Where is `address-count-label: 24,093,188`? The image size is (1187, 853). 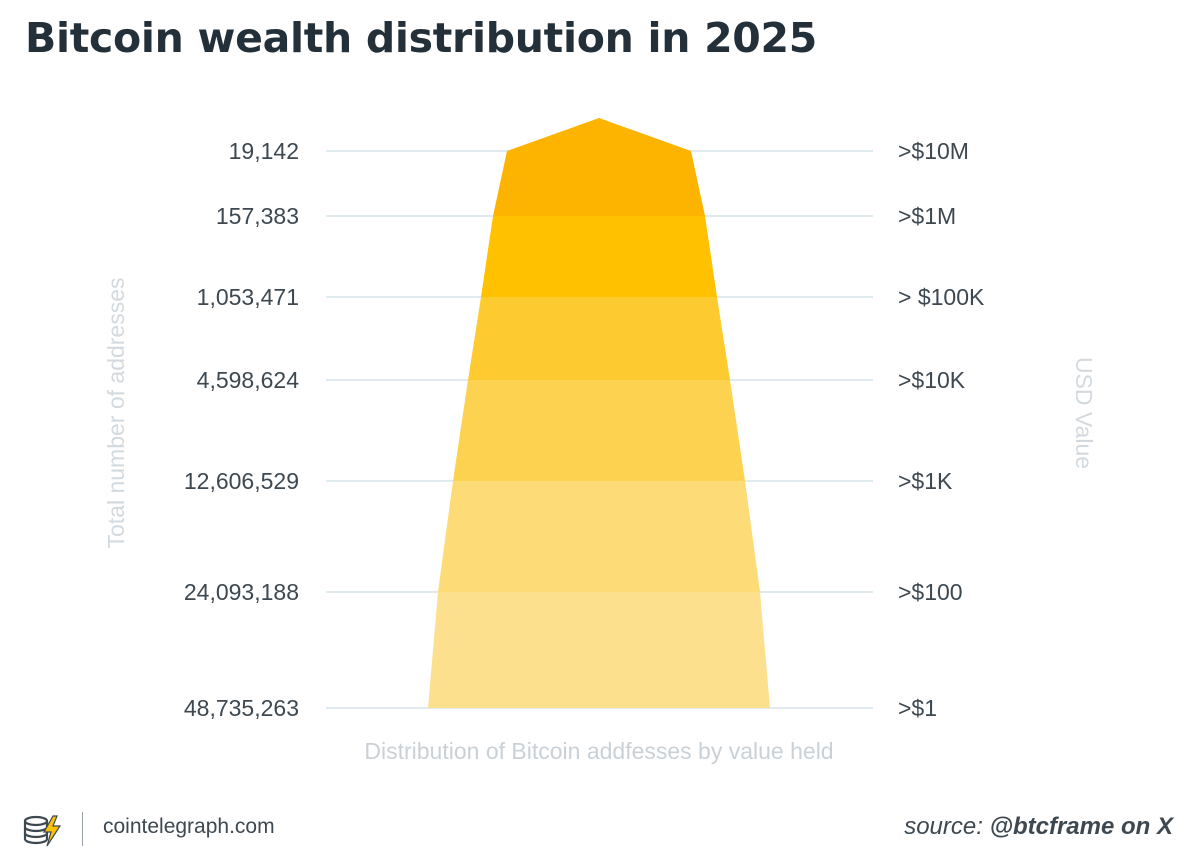
address-count-label: 24,093,188 is located at coordinates (241, 592).